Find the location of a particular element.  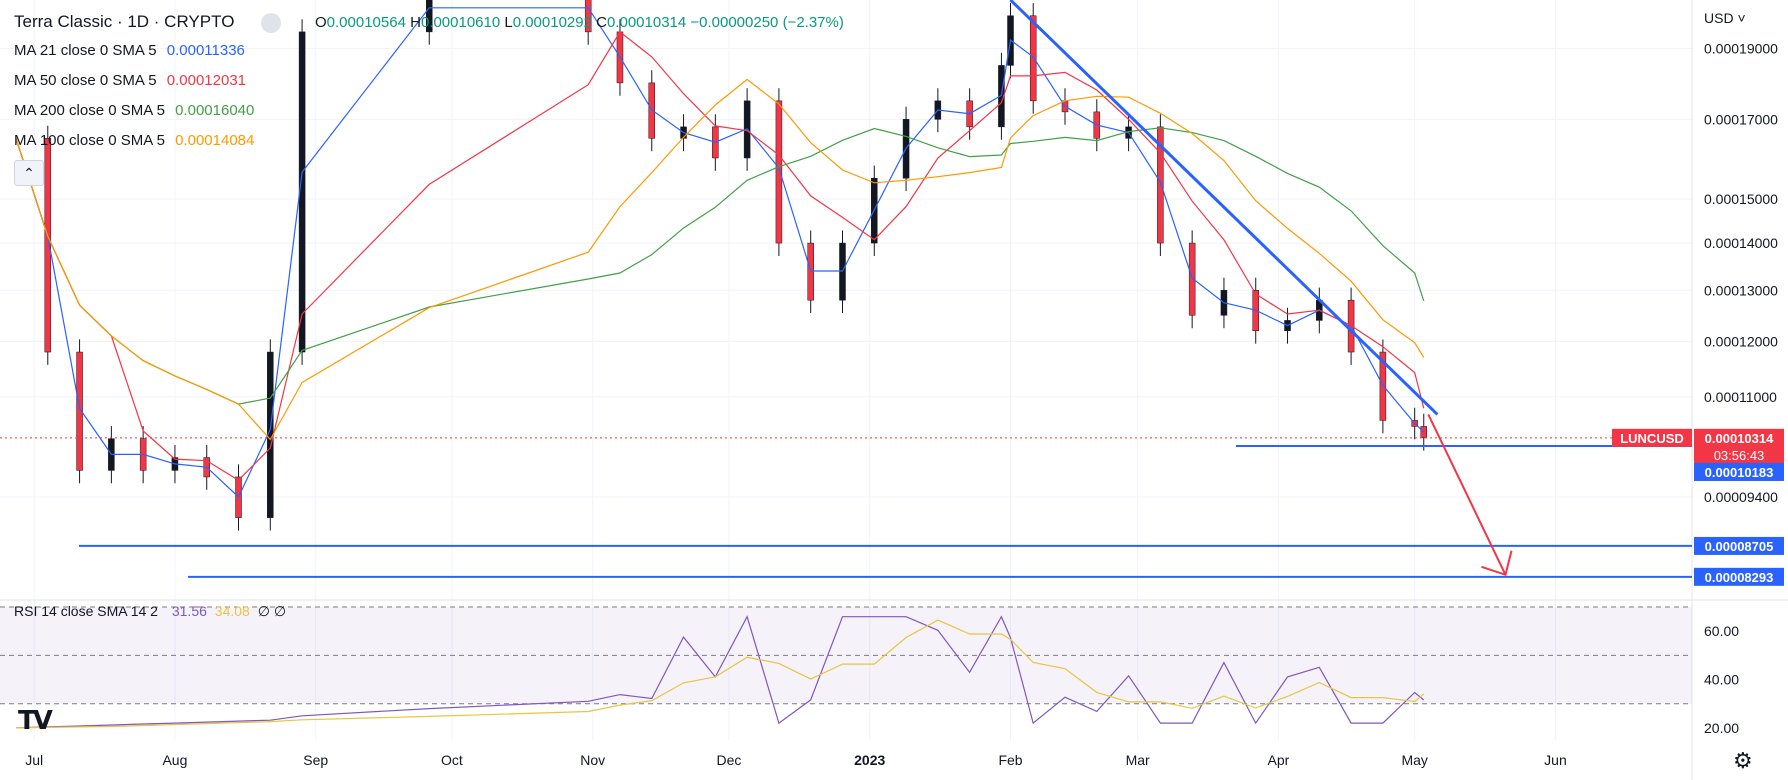

rsi-sma-value: 34.08 is located at coordinates (232, 611).